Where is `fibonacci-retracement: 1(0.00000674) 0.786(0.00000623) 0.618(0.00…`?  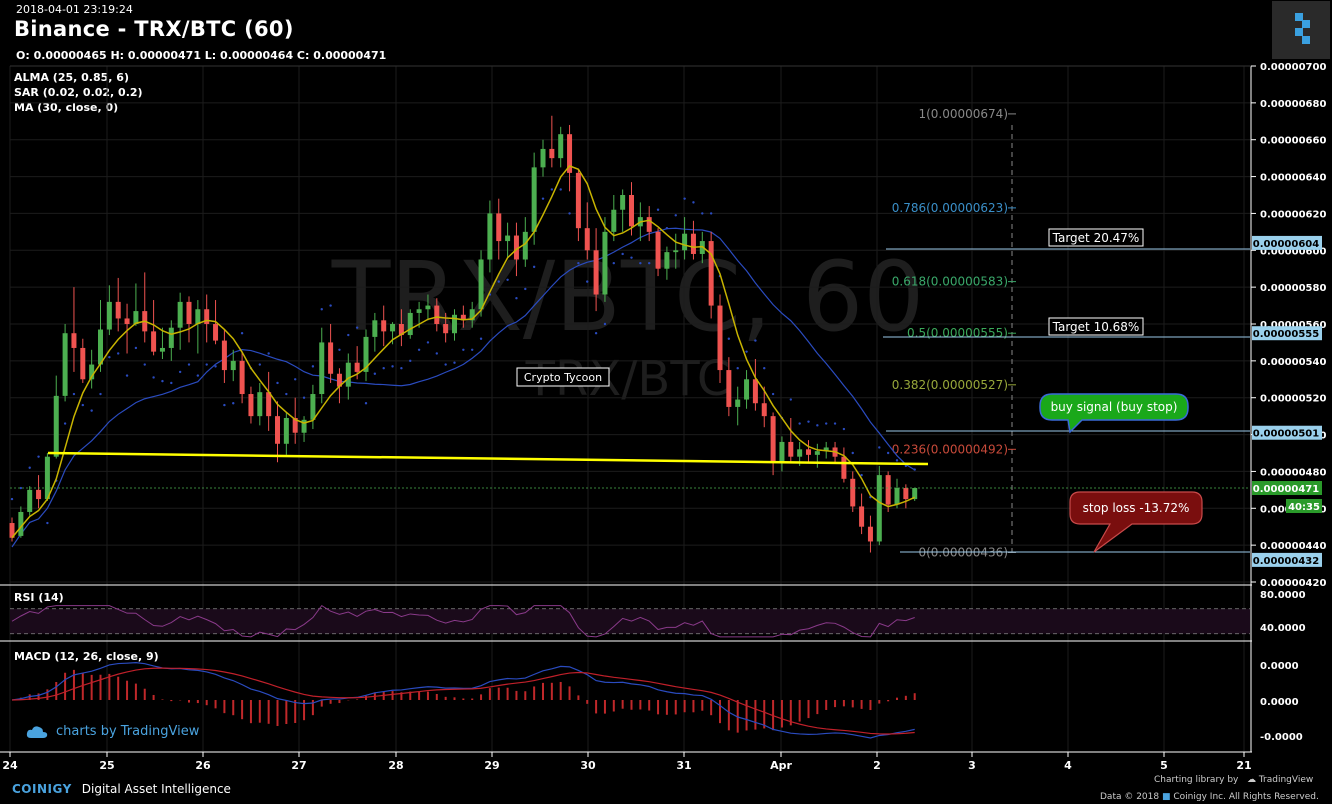
fibonacci-retracement: 1(0.00000674) 0.786(0.00000623) 0.618(0.00… is located at coordinates (954, 333).